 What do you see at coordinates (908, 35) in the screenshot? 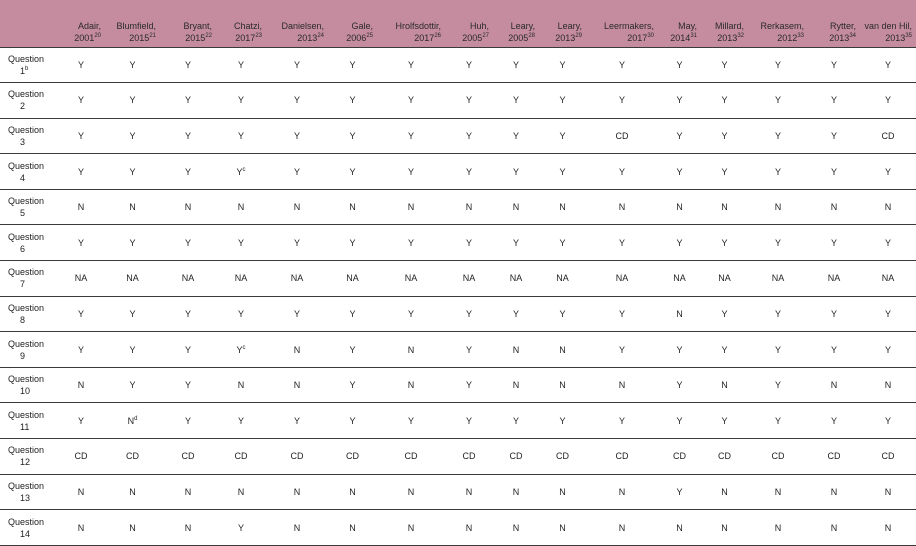
I see `column-reference: 35` at bounding box center [908, 35].